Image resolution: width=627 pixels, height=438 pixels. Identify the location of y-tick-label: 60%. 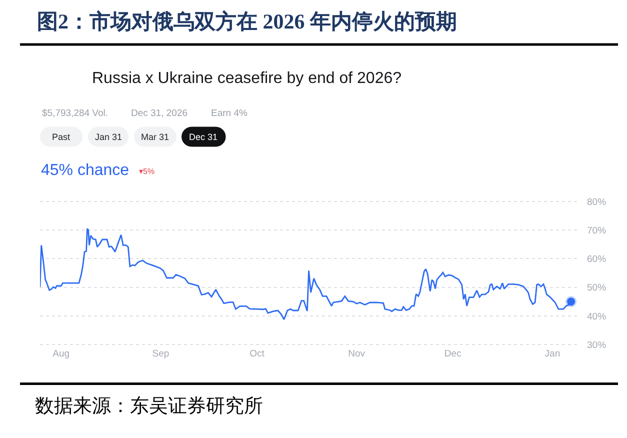
(597, 260).